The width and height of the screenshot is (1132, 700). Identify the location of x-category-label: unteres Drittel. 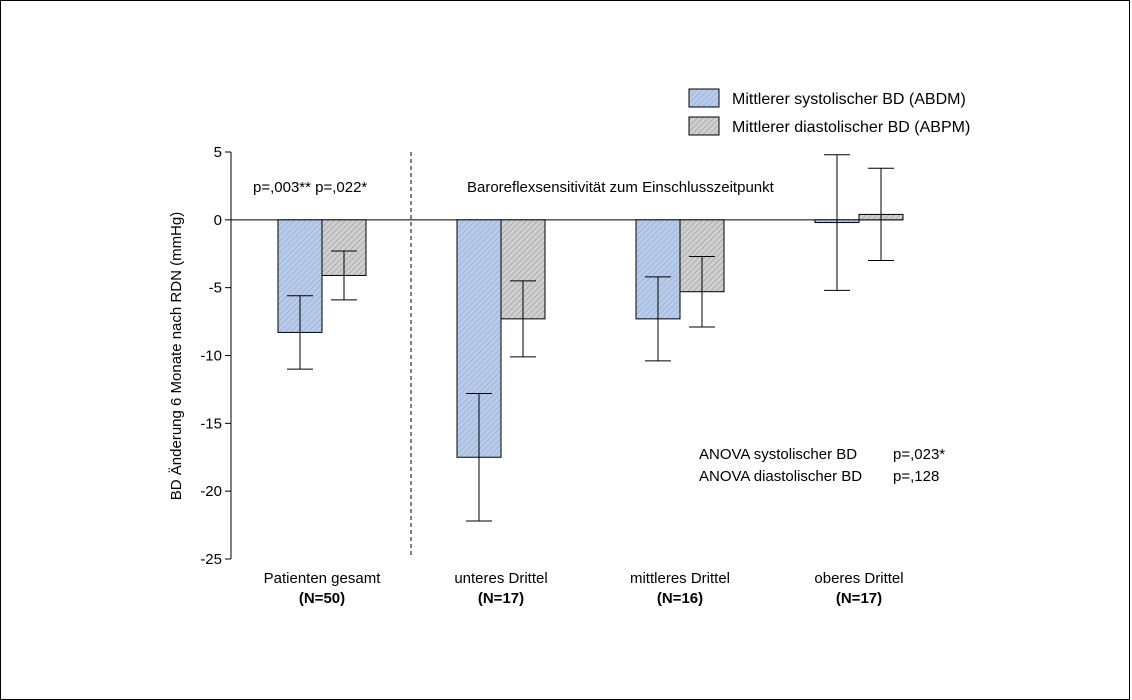
(500, 578).